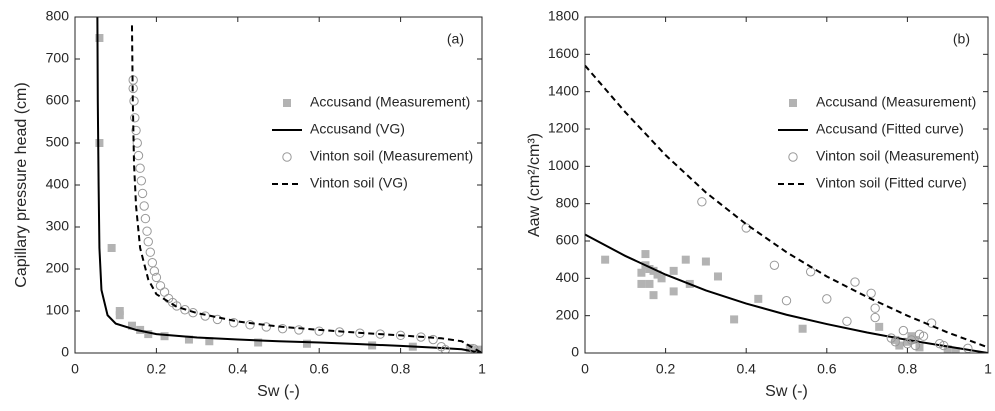  I want to click on x-tick-label: 1, so click(482, 369).